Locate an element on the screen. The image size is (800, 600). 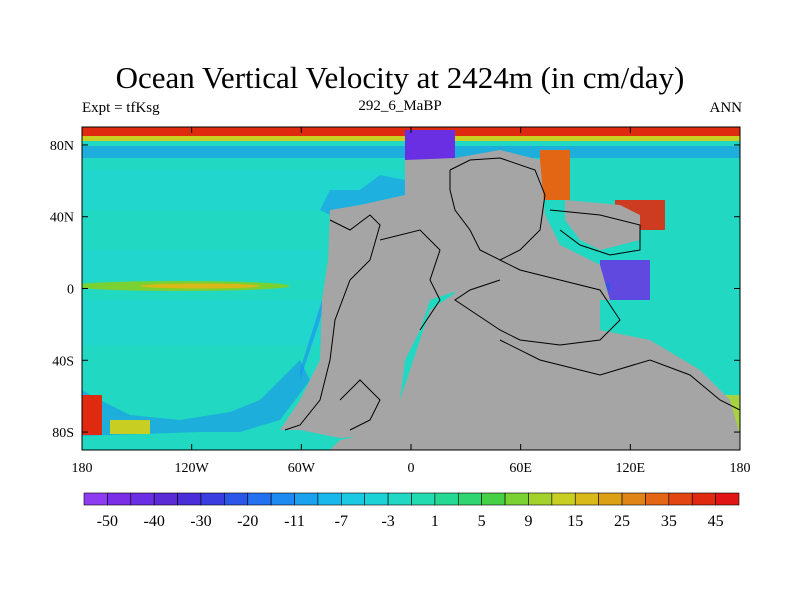
y-tick-label: 40S is located at coordinates (63, 361).